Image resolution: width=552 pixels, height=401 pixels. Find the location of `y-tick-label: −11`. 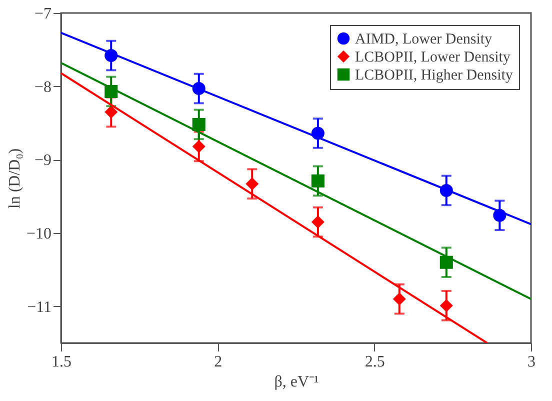

y-tick-label: −11 is located at coordinates (39, 307).